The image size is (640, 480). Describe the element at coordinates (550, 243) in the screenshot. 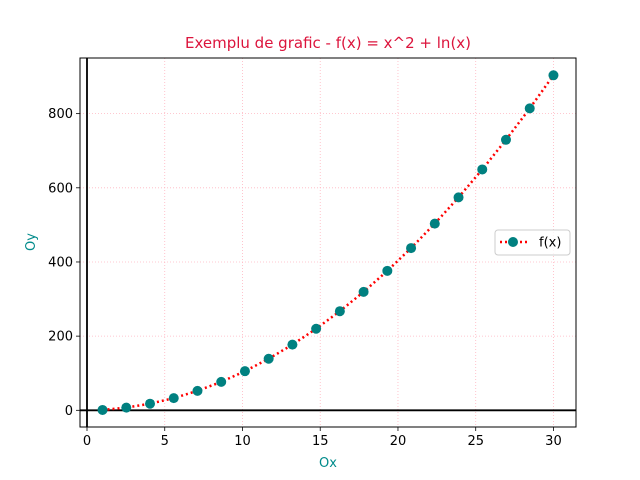

I see `legend-label: f(x)` at that location.